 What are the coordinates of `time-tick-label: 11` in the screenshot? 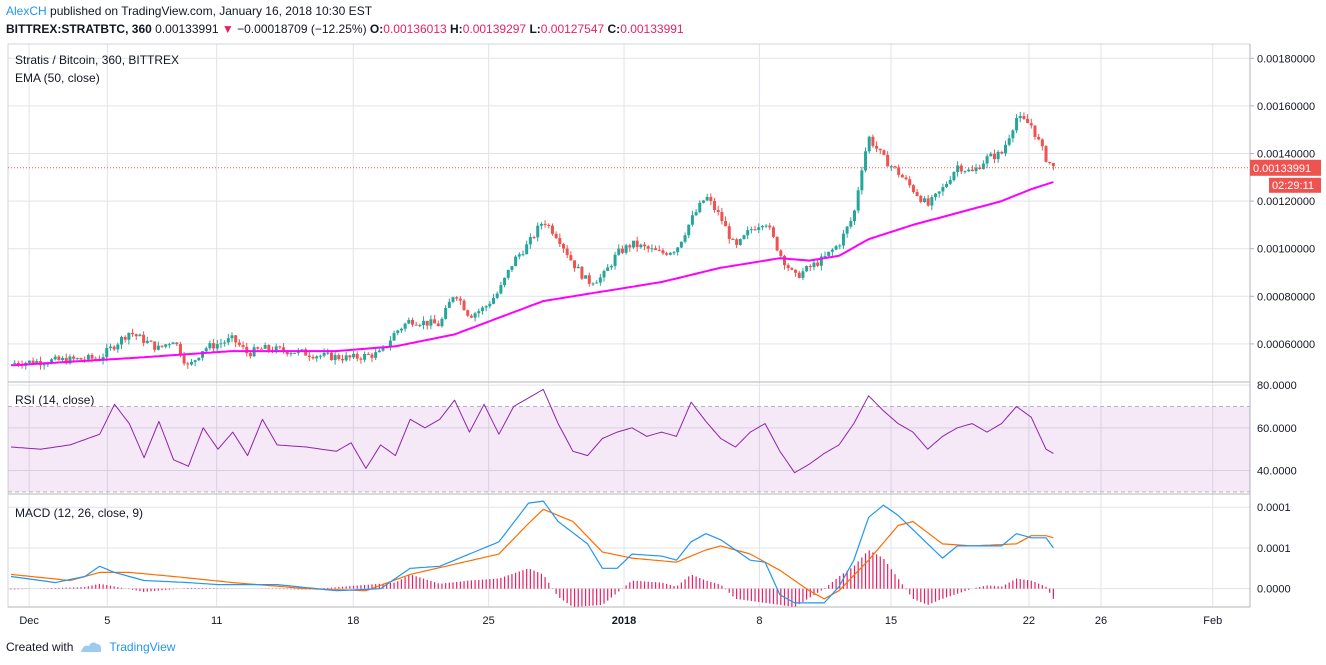 It's located at (216, 621).